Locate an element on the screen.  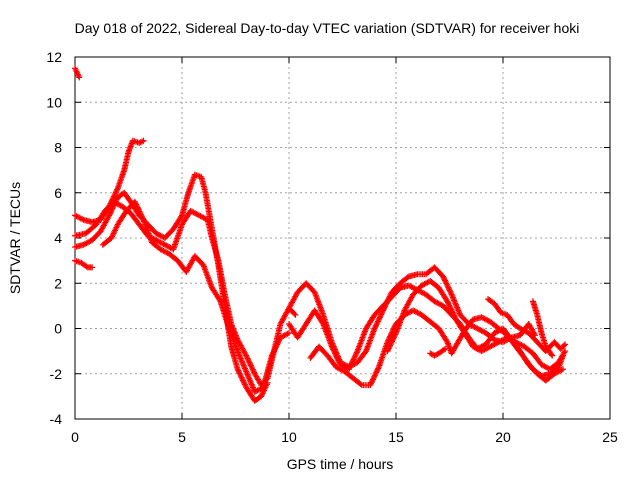
series-track-f is located at coordinates (77, 73).